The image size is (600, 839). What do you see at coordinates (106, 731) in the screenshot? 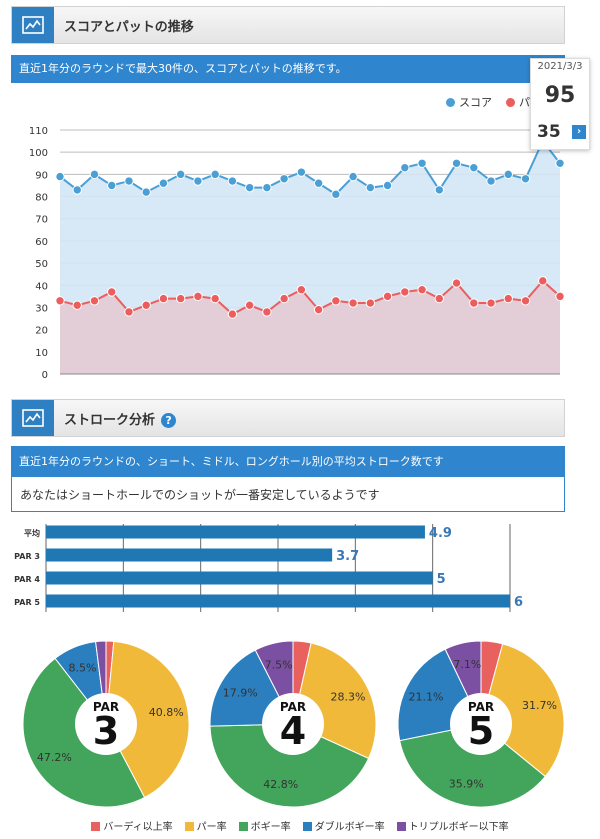
I see `pie-center-par-number: 3` at bounding box center [106, 731].